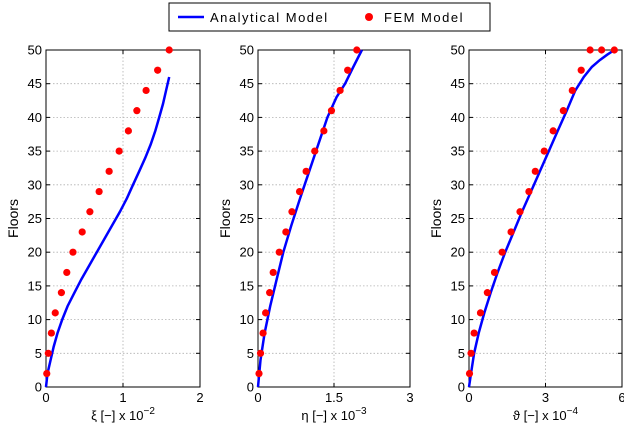 The height and width of the screenshot is (427, 624). I want to click on legend: Analytical Model FEM Model, so click(329, 17).